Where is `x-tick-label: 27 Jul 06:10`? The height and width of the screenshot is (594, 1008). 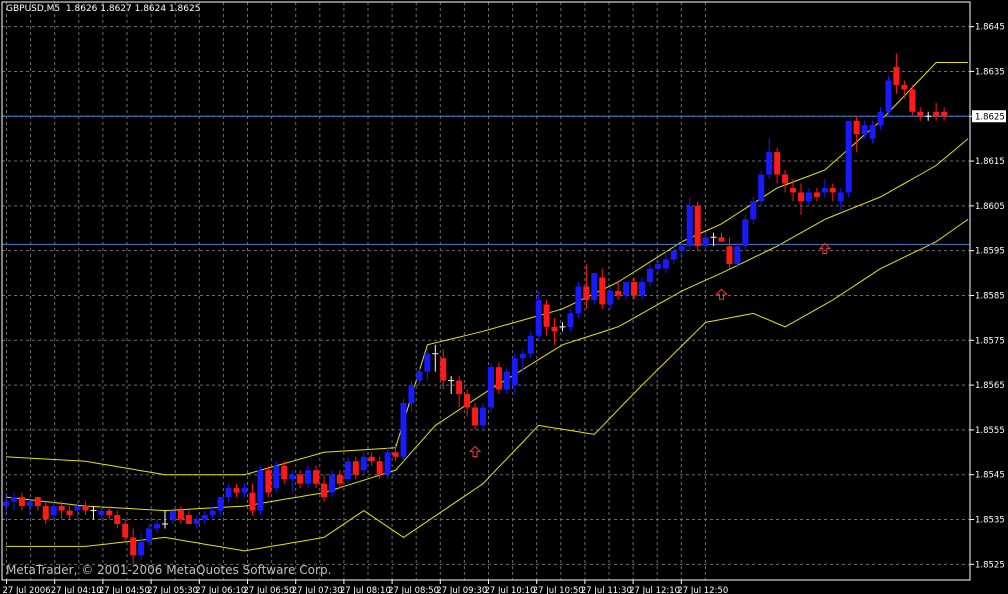 x-tick-label: 27 Jul 06:10 is located at coordinates (220, 590).